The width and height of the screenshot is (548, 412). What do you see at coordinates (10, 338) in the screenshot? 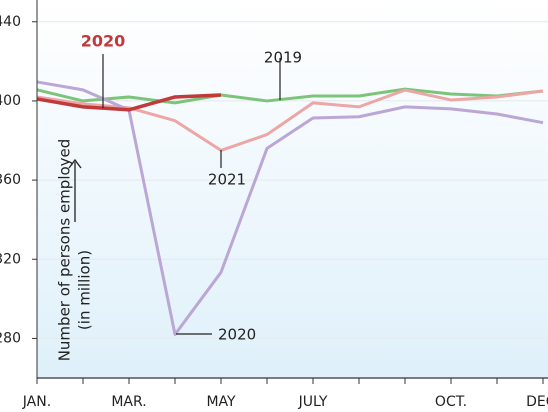
I see `y-tick-label: 280` at bounding box center [10, 338].